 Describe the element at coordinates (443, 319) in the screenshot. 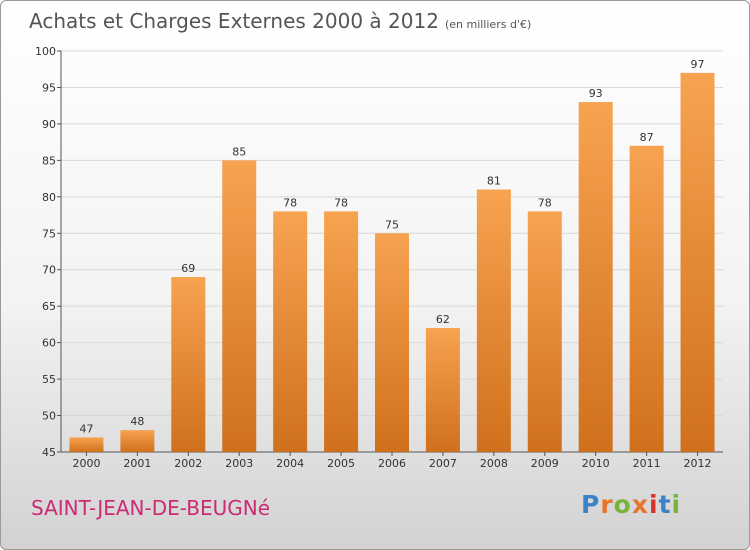

I see `bar-value-label: 62` at that location.